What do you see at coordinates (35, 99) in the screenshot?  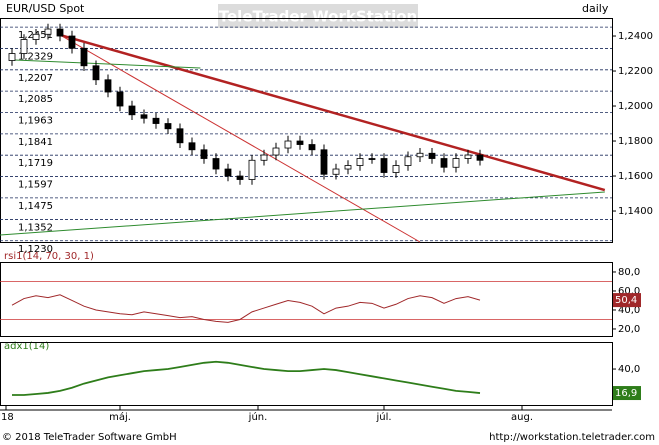 I see `level-label: 1,2085` at bounding box center [35, 99].